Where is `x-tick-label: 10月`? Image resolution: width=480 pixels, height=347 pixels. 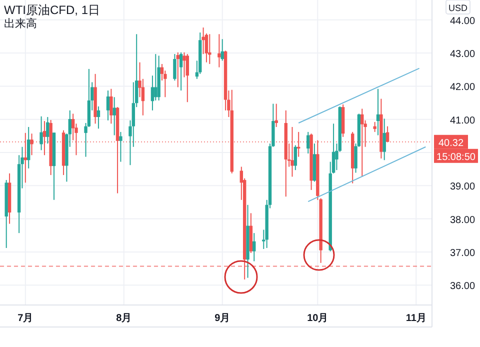
x-tick-label: 10月 is located at coordinates (317, 318).